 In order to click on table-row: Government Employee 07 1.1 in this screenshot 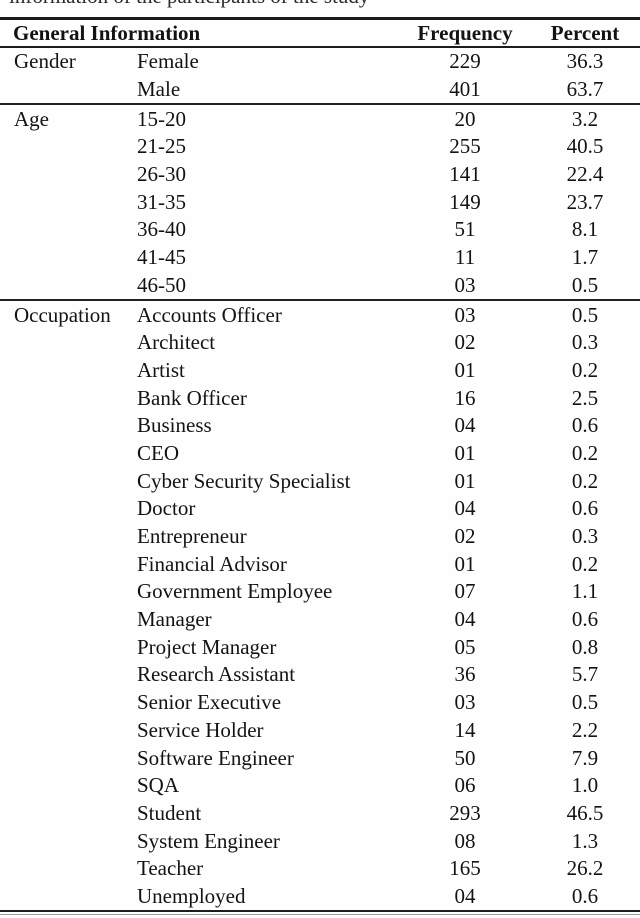, I will do `click(320, 592)`.